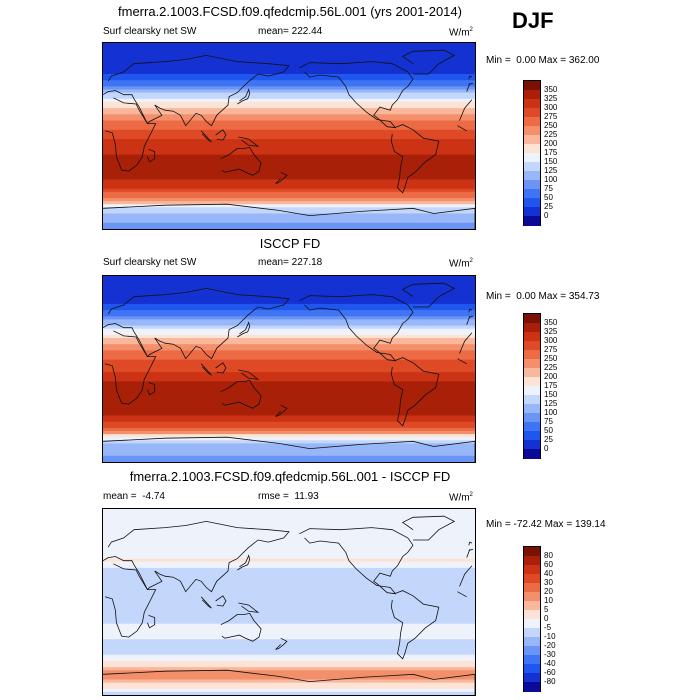  Describe the element at coordinates (244, 96) in the screenshot. I see `coastline-japan` at that location.